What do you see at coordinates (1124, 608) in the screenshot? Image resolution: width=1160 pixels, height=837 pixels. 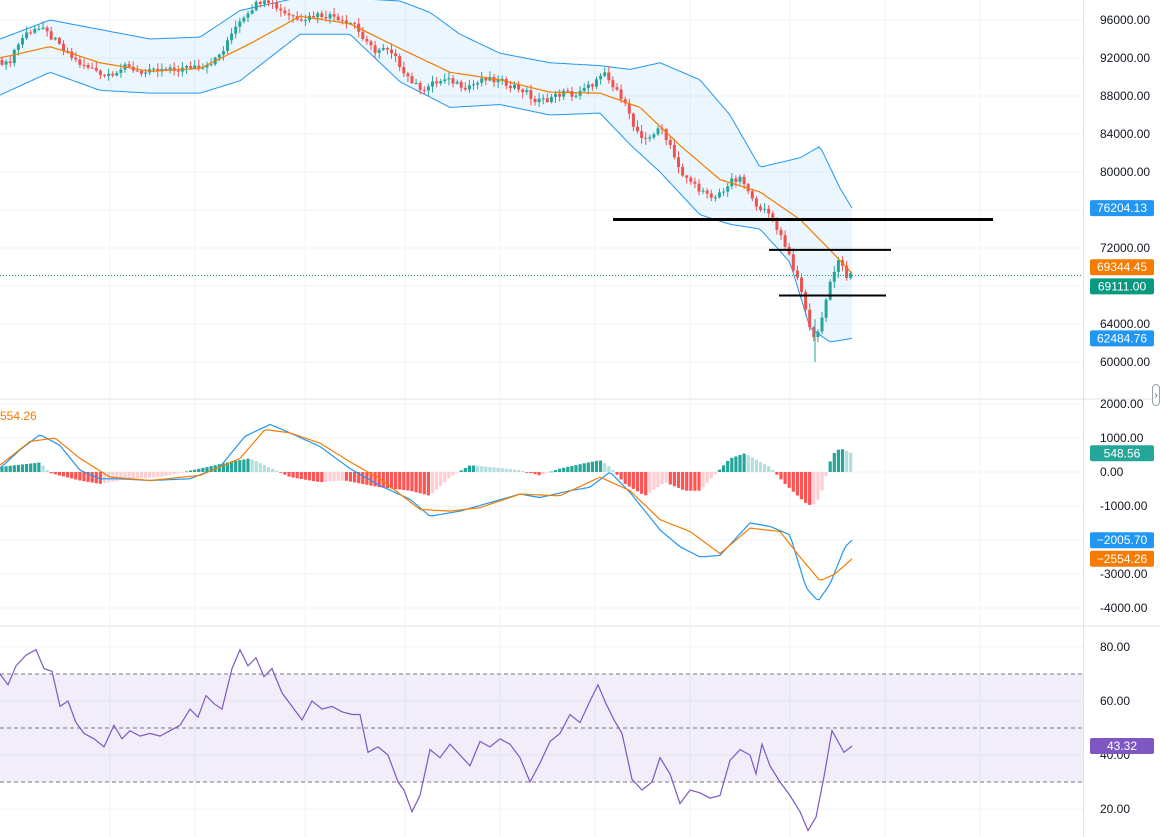 I see `macd-axis-tick-label: -4000.00` at bounding box center [1124, 608].